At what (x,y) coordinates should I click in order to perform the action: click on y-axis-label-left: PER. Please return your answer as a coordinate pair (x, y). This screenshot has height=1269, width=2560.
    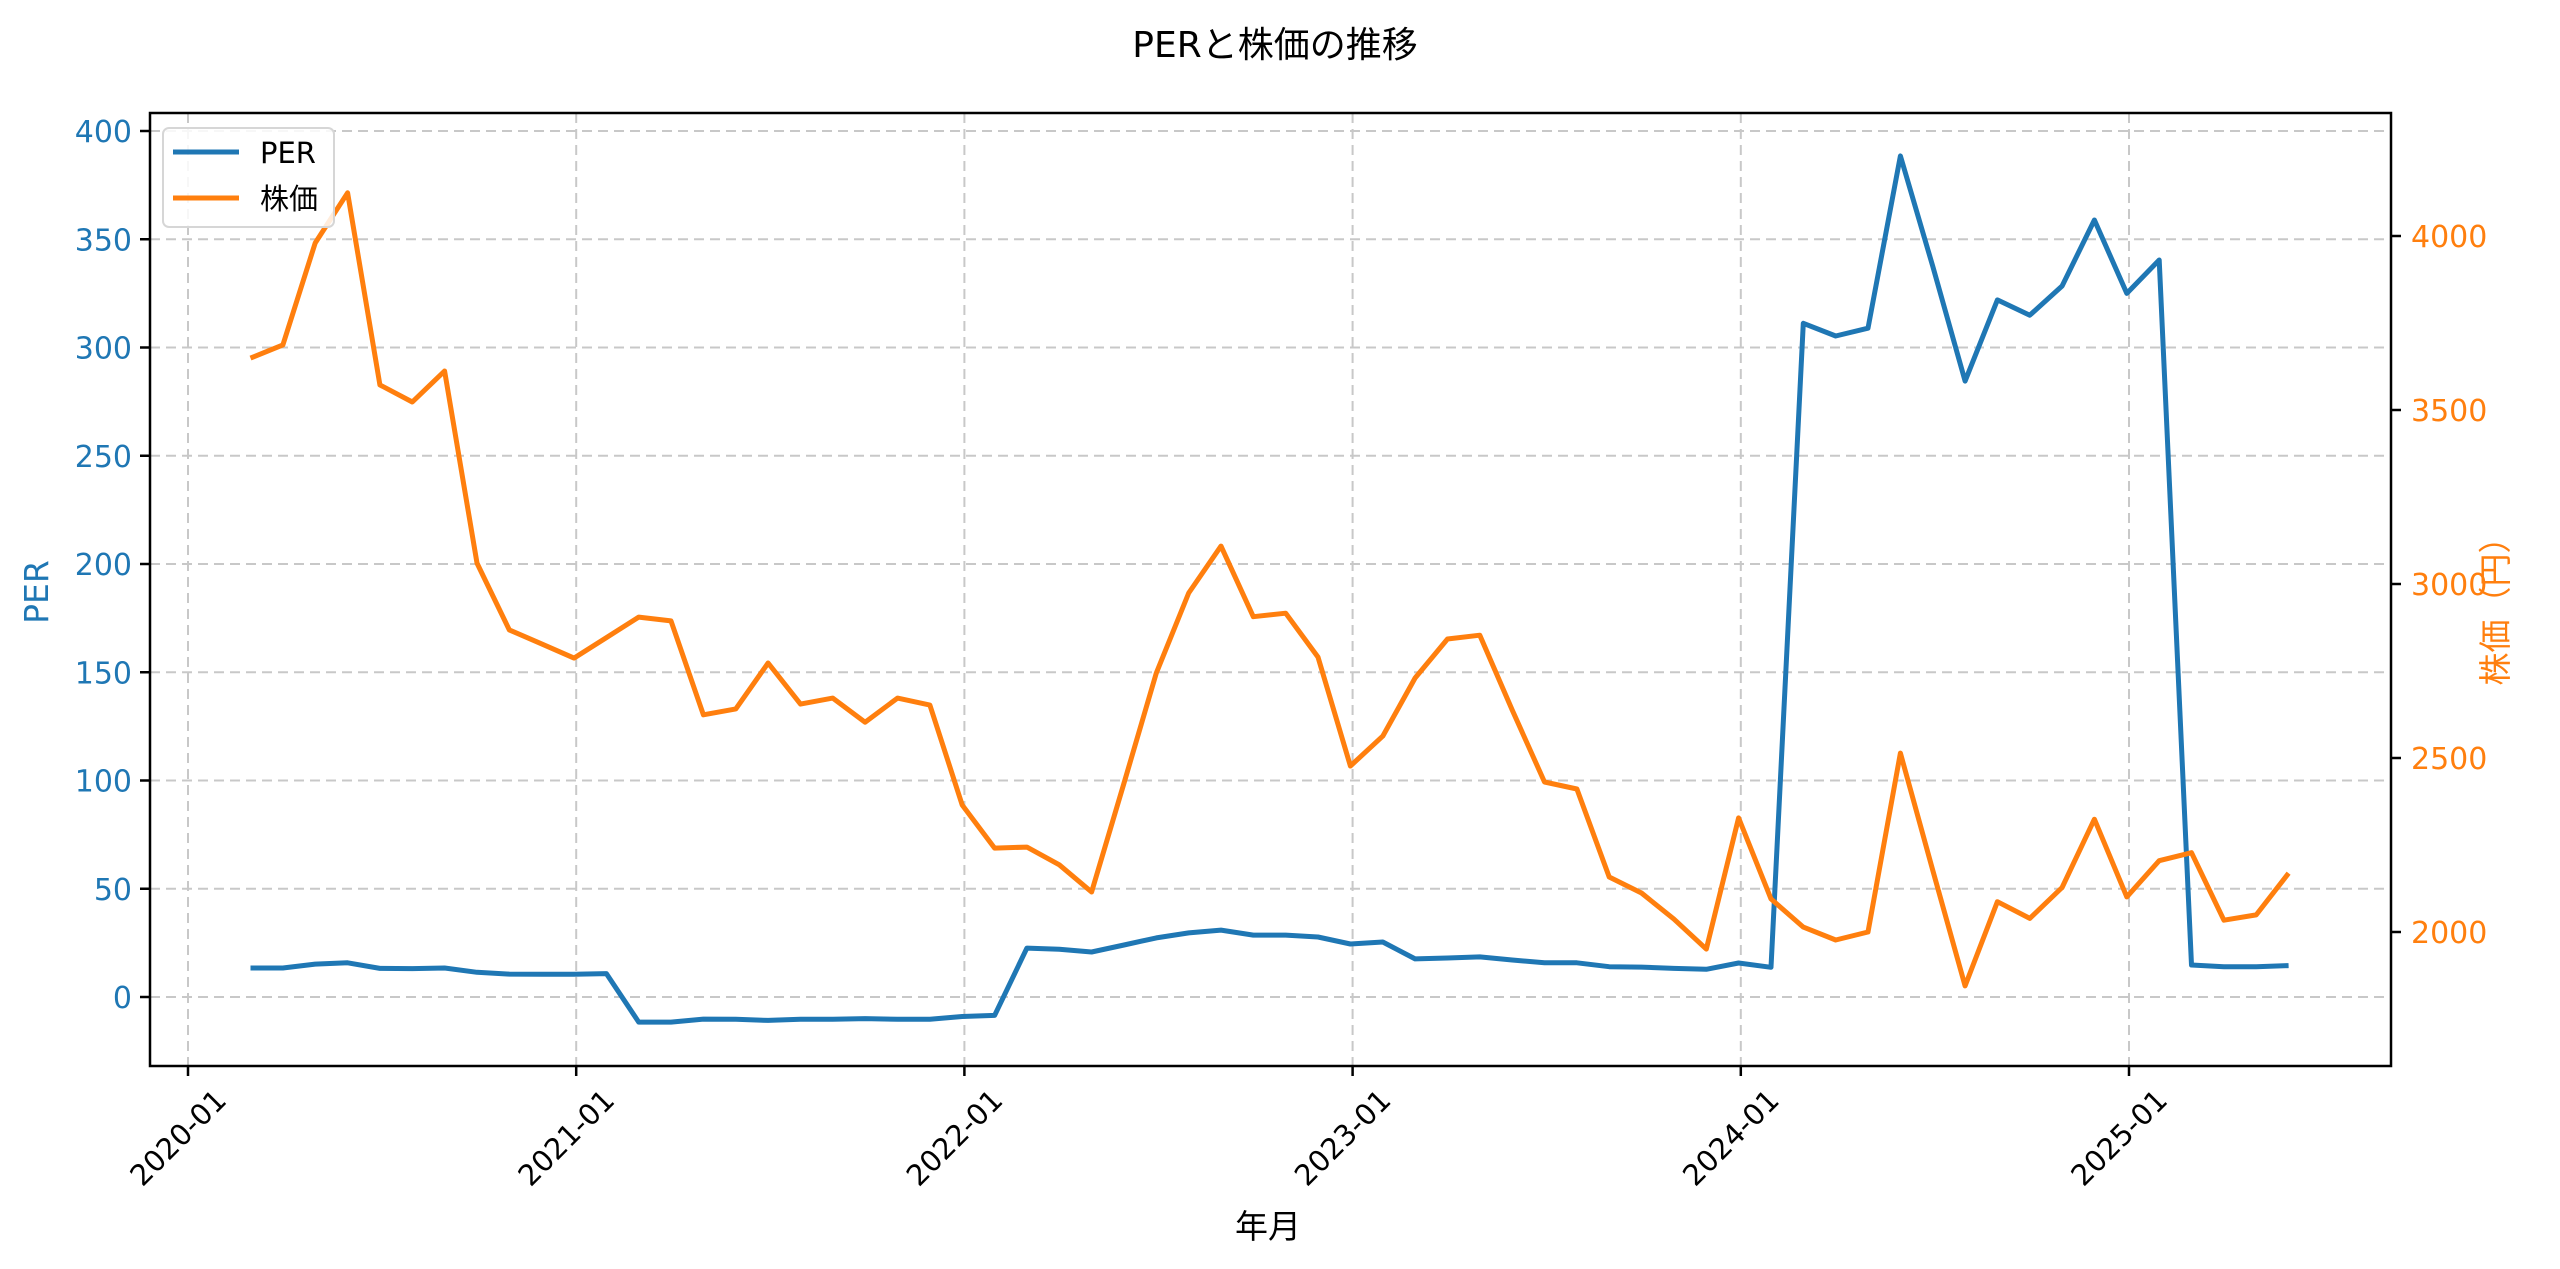
    Looking at the image, I should click on (36, 592).